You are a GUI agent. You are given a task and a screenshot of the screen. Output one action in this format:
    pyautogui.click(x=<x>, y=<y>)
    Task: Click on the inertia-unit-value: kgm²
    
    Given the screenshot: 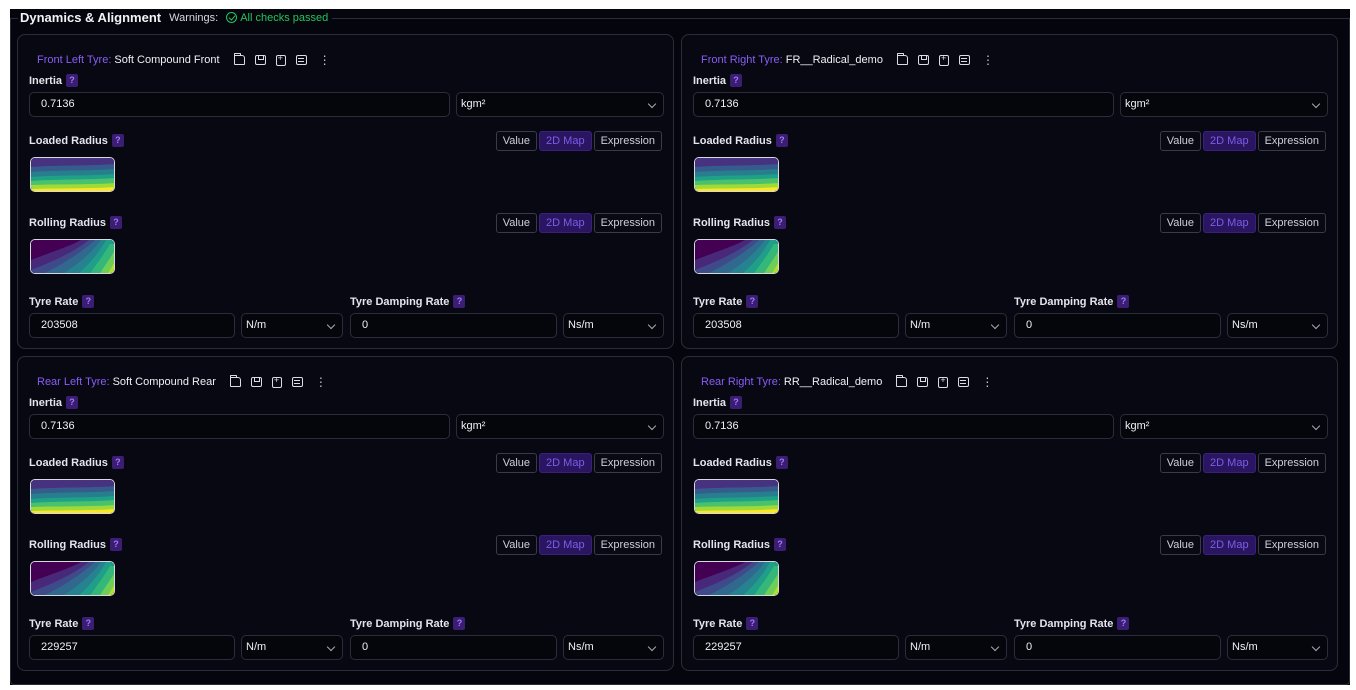 What is the action you would take?
    pyautogui.click(x=1137, y=104)
    